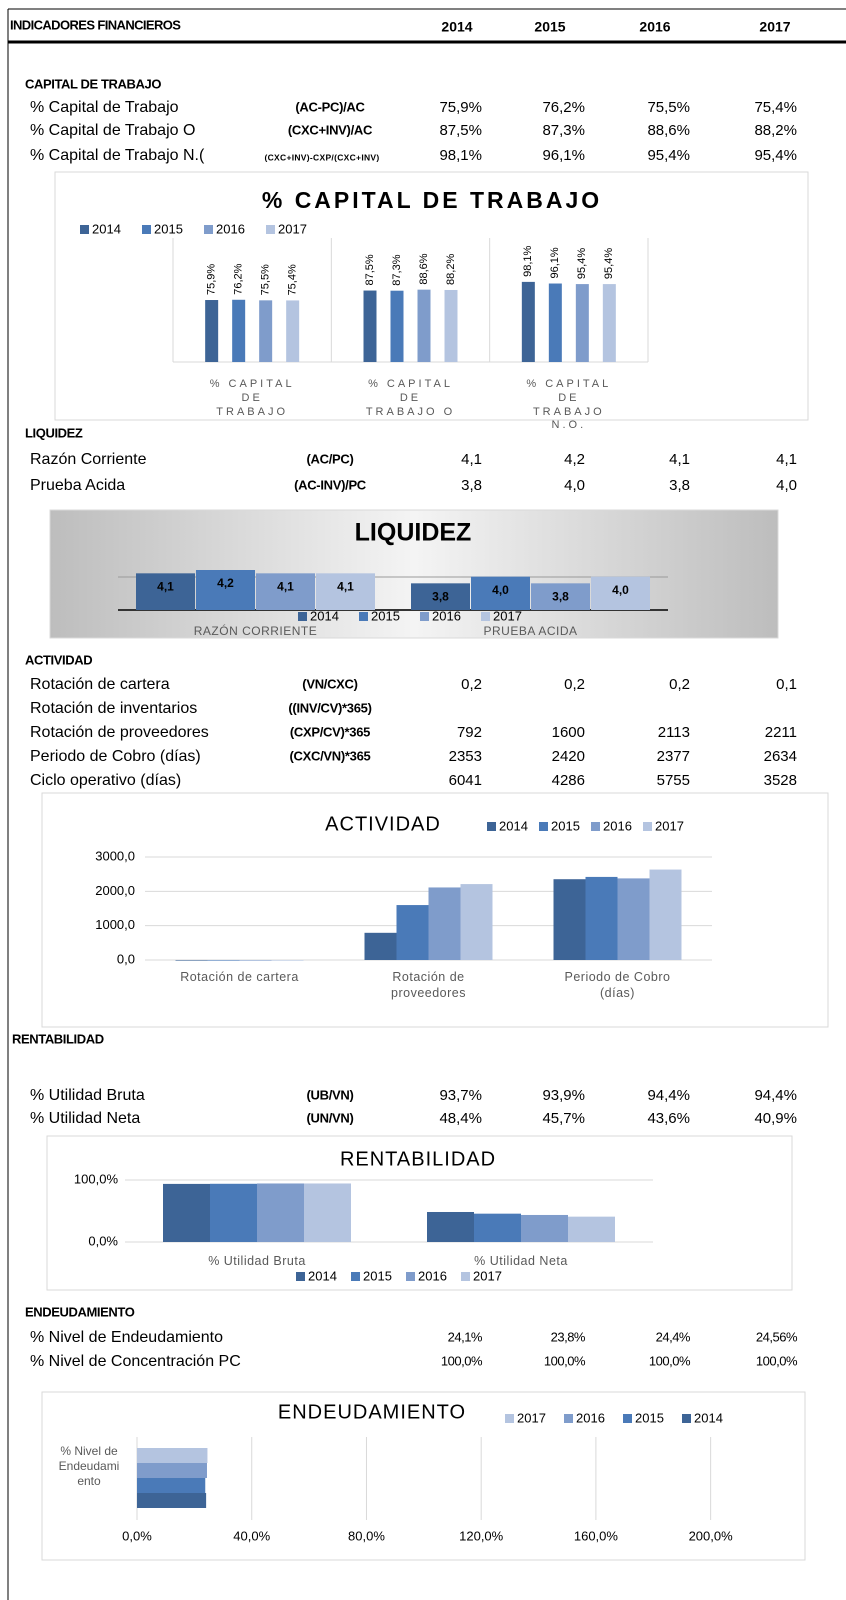 The width and height of the screenshot is (846, 1600). I want to click on row-label: % Capital de Trabajo O, so click(112, 130).